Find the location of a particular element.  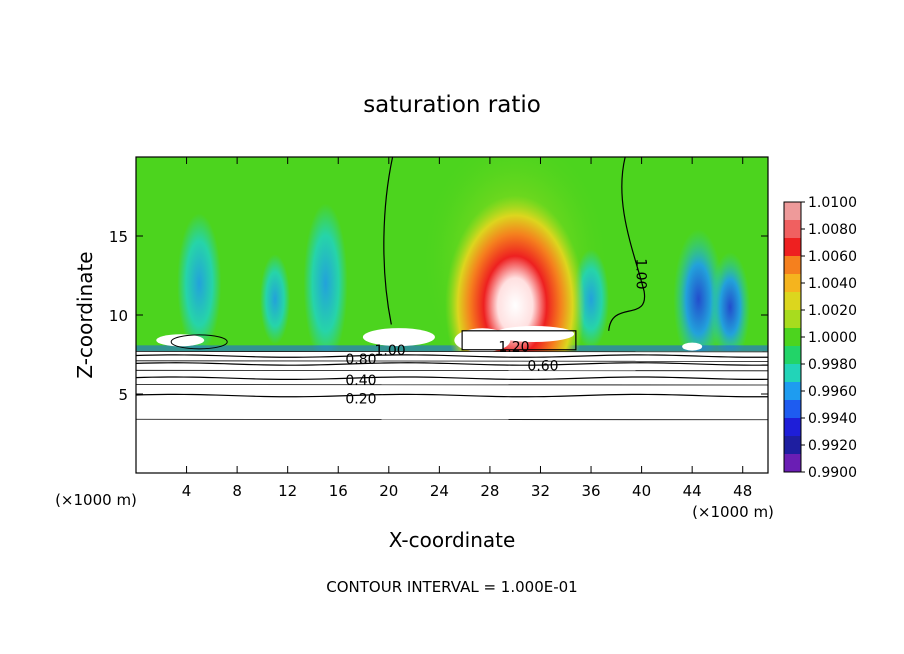

contour-label: 1.20 is located at coordinates (513, 348).